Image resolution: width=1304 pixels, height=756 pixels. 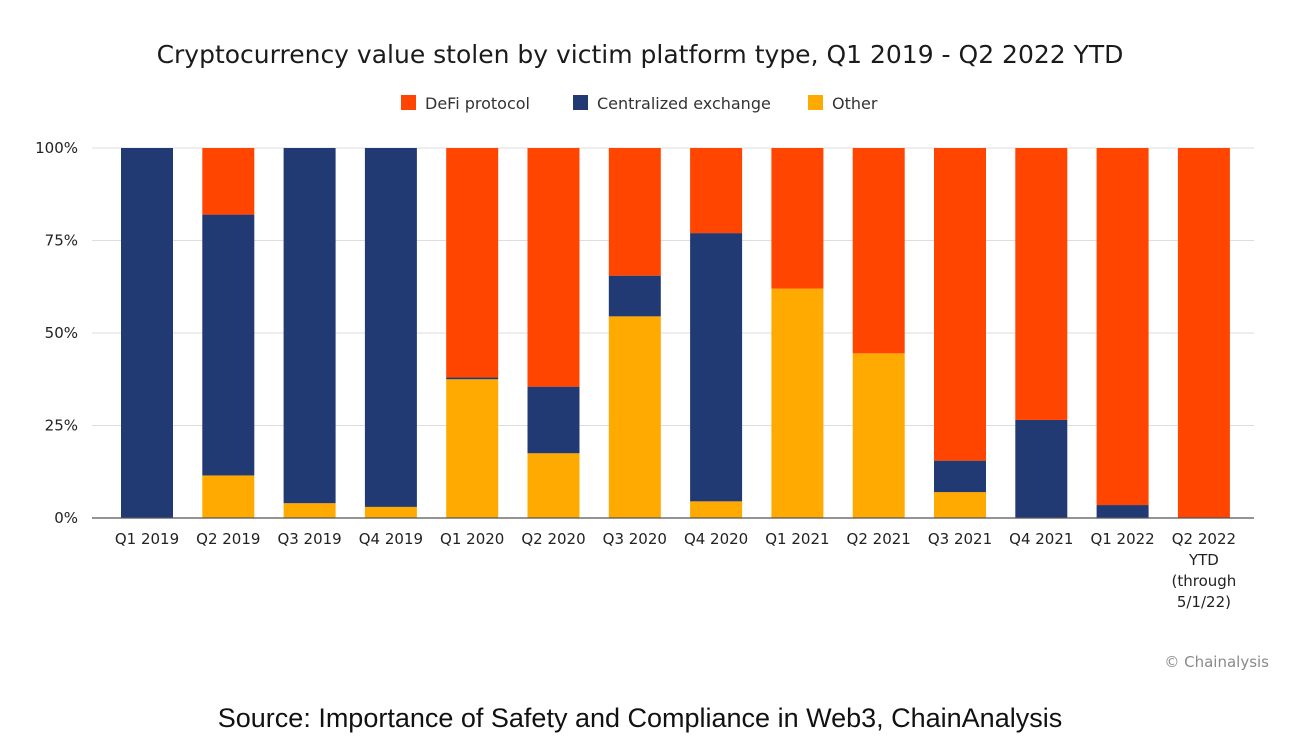 What do you see at coordinates (1122, 539) in the screenshot?
I see `x-tick-label: Q1 2022` at bounding box center [1122, 539].